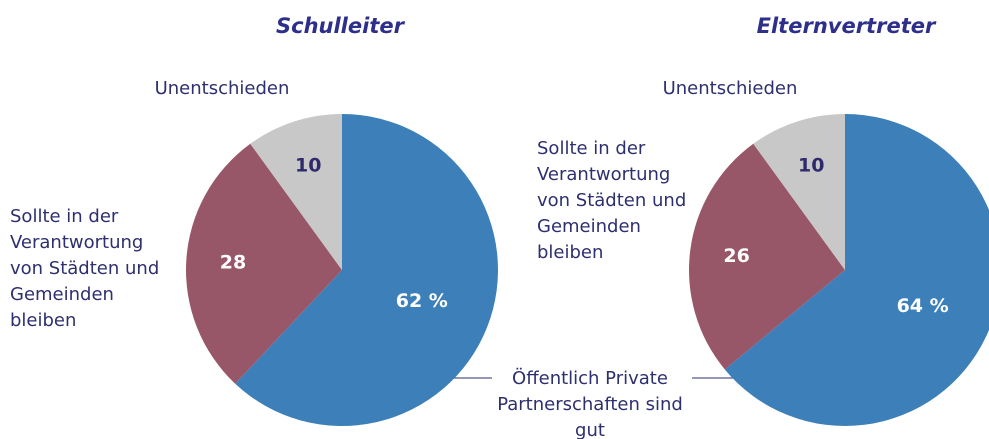  Describe the element at coordinates (340, 26) in the screenshot. I see `chart-title: Schulleiter` at that location.